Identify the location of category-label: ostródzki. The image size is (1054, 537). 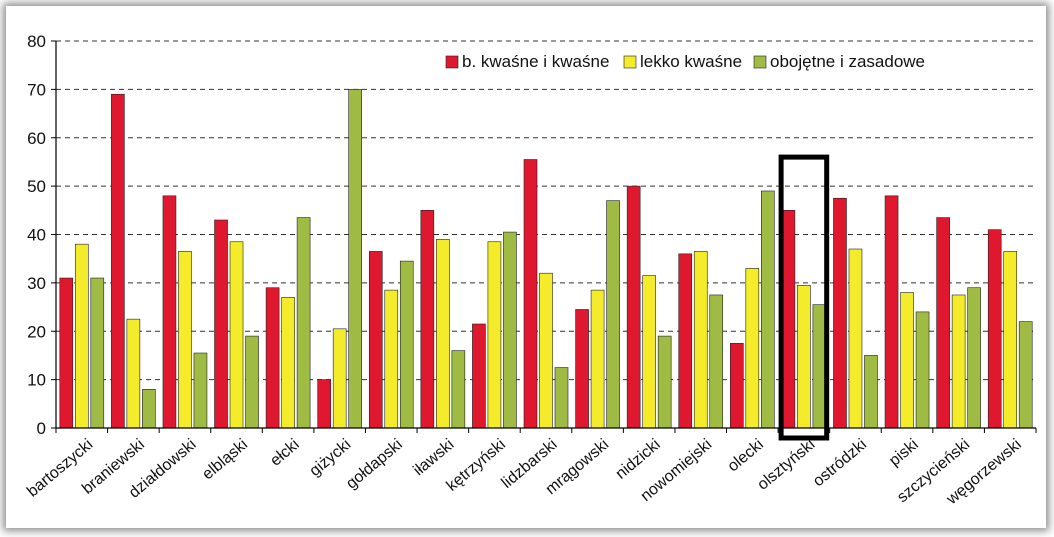
(840, 463).